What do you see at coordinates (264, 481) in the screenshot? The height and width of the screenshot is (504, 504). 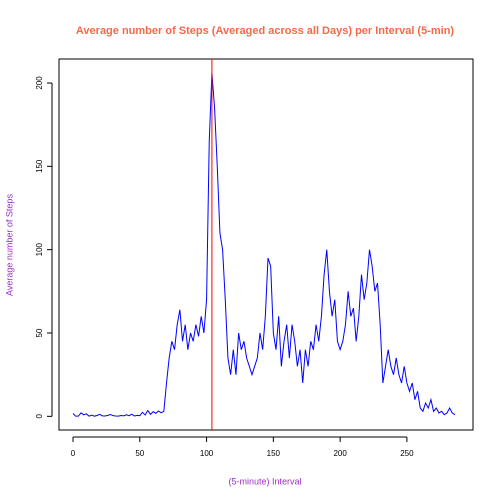 I see `x-axis-label: (5-minute) Interval` at bounding box center [264, 481].